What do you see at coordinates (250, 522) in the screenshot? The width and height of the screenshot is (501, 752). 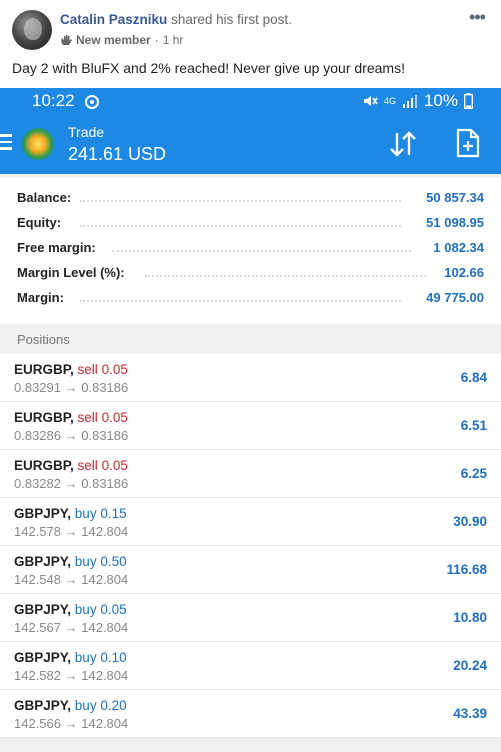 I see `position-row: GBPJPY, buy 0.15 142.578 → 142.804 30.90` at bounding box center [250, 522].